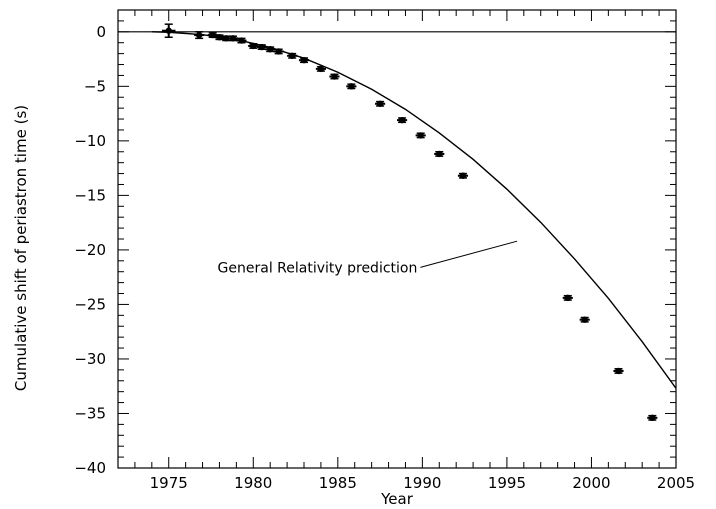  What do you see at coordinates (101, 32) in the screenshot?
I see `y-tick-label: 0` at bounding box center [101, 32].